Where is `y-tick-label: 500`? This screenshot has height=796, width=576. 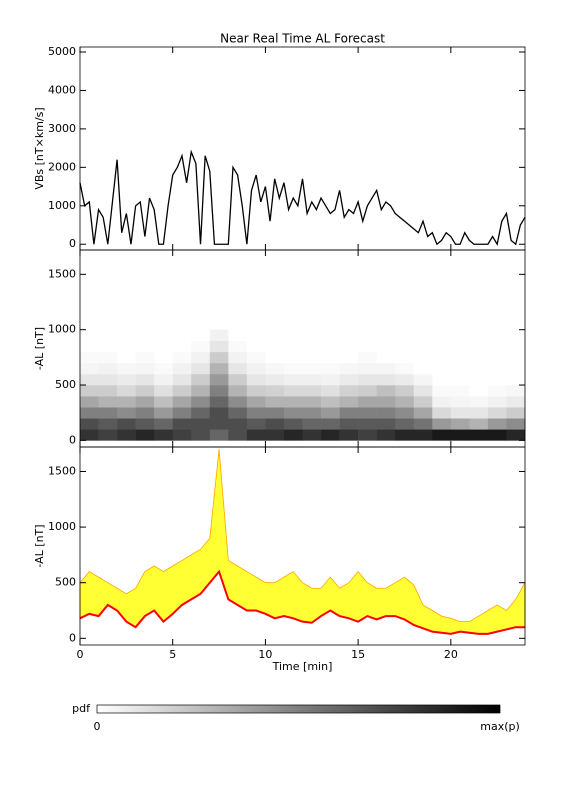 y-tick-label: 500 is located at coordinates (65, 582).